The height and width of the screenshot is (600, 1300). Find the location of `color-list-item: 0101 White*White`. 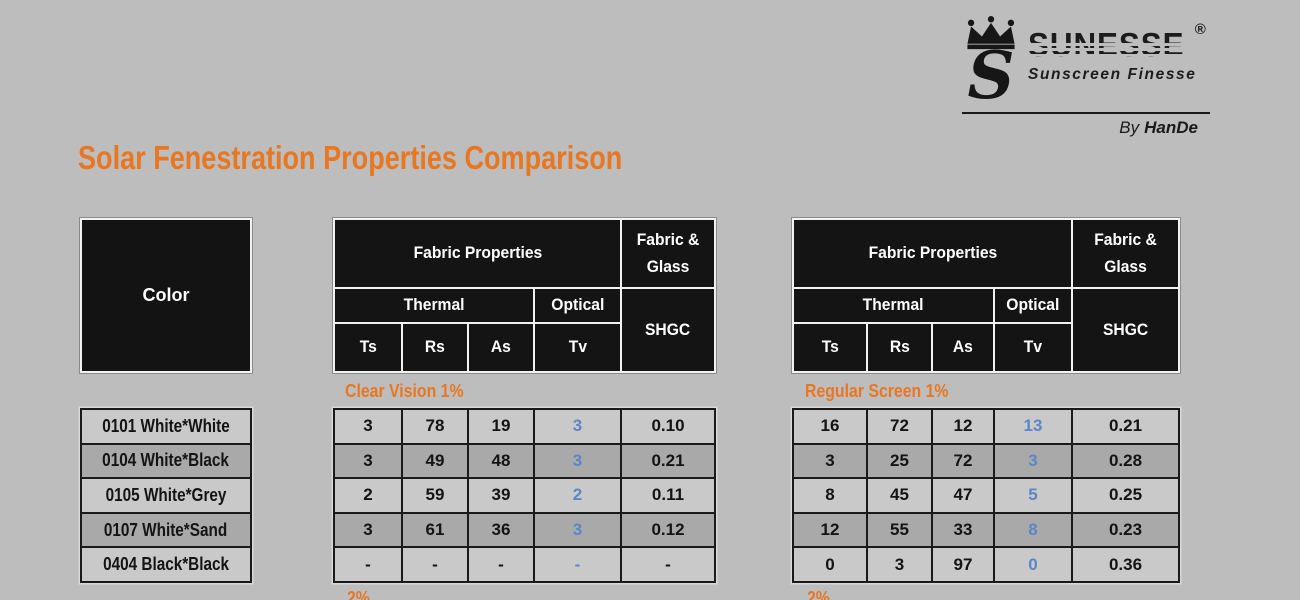

color-list-item: 0101 White*White is located at coordinates (166, 426).